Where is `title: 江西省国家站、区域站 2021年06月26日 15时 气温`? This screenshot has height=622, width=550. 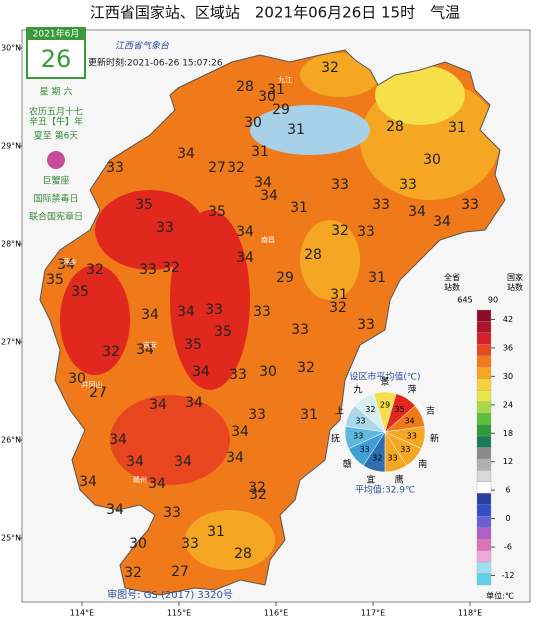
title: 江西省国家站、区域站 2021年06月26日 15时 气温 is located at coordinates (275, 13).